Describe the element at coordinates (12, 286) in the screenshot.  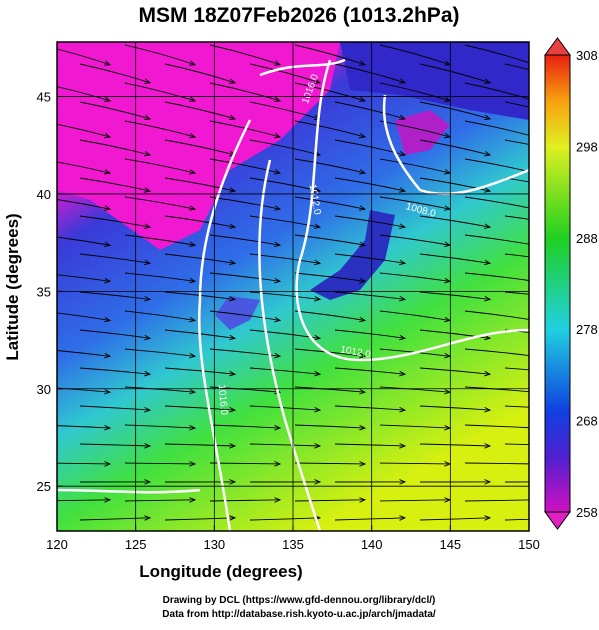
I see `y-axis-label: Latitude (degrees)` at that location.